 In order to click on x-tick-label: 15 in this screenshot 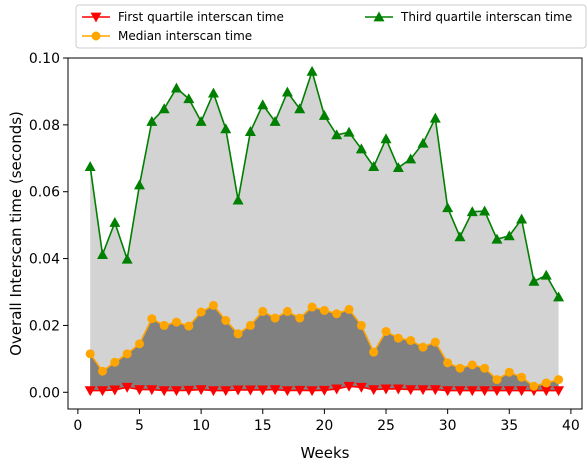, I will do `click(263, 426)`.